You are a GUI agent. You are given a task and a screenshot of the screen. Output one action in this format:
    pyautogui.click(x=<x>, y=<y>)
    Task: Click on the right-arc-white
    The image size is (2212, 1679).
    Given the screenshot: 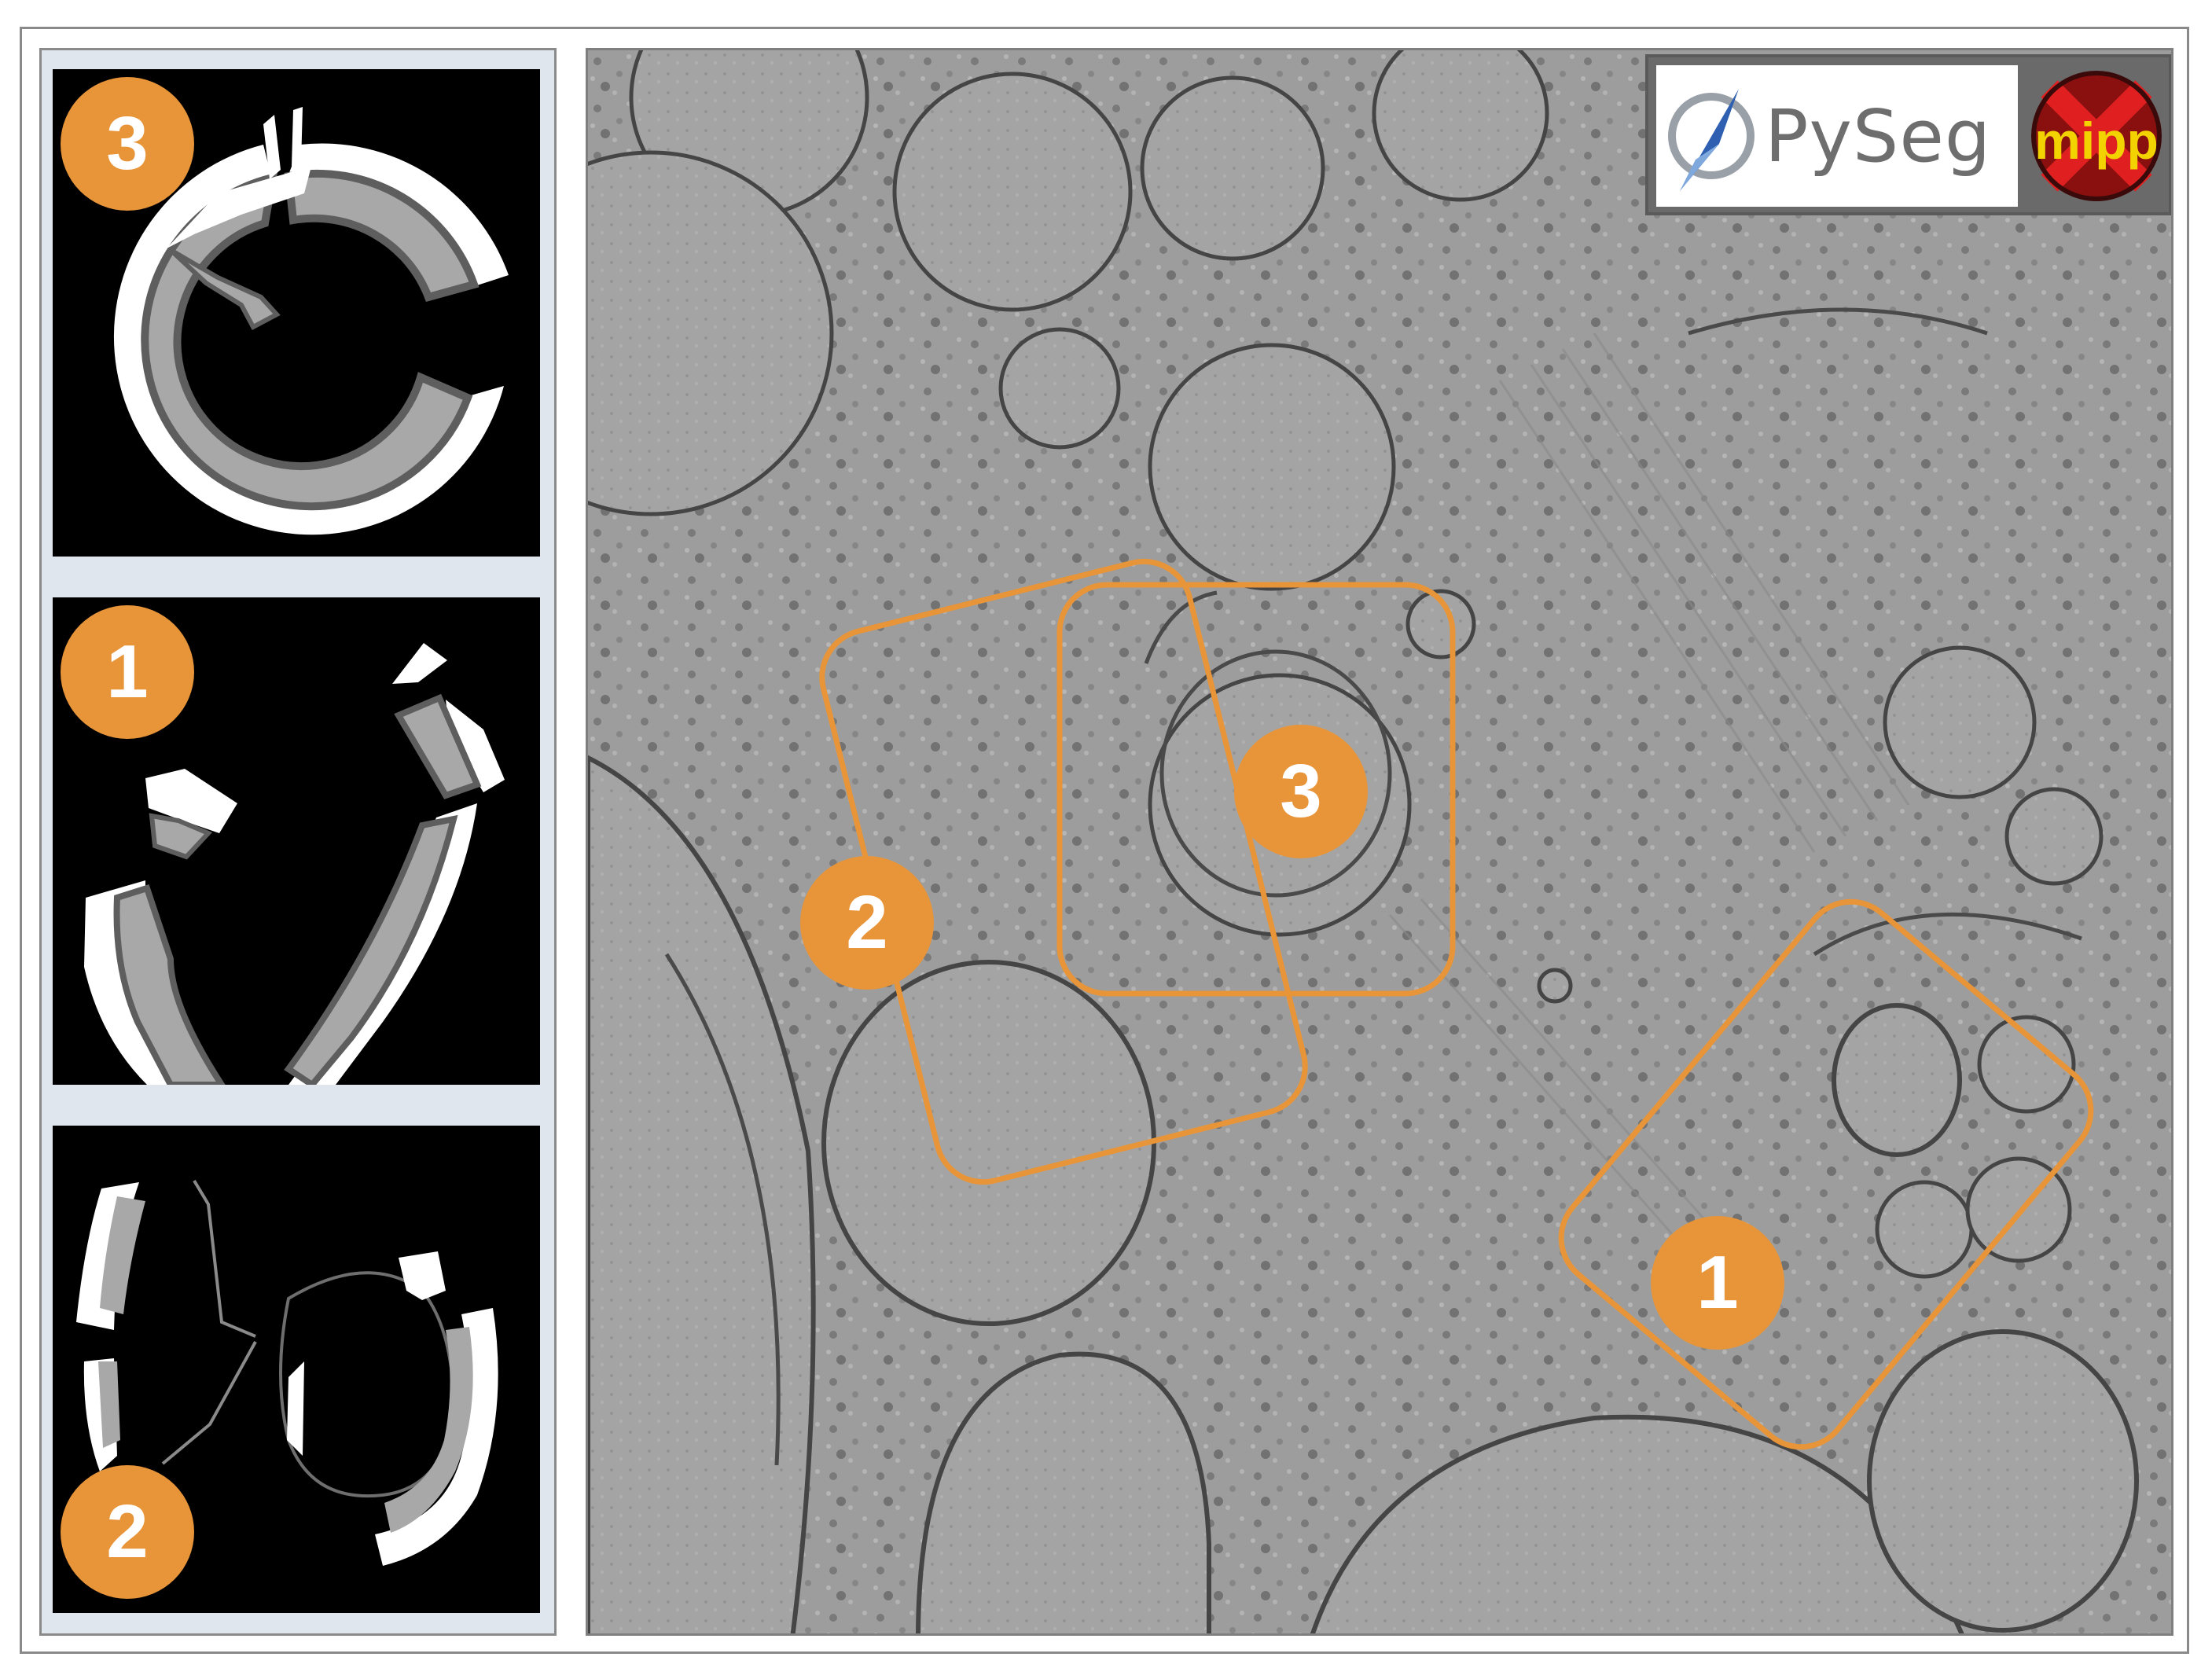 What is the action you would take?
    pyautogui.click(x=436, y=1437)
    